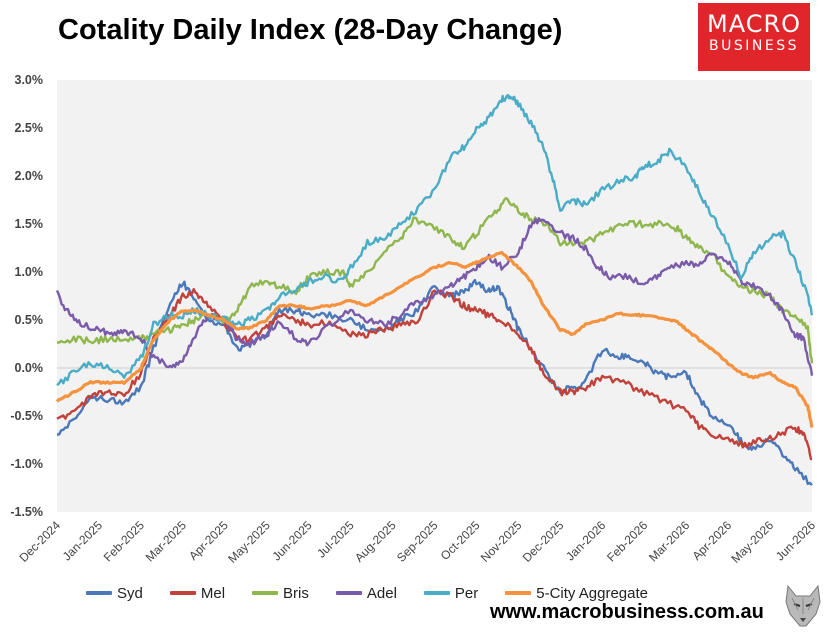 Image resolution: width=828 pixels, height=634 pixels. Describe the element at coordinates (335, 539) in the screenshot. I see `x-tick-label: Jul-2025` at that location.